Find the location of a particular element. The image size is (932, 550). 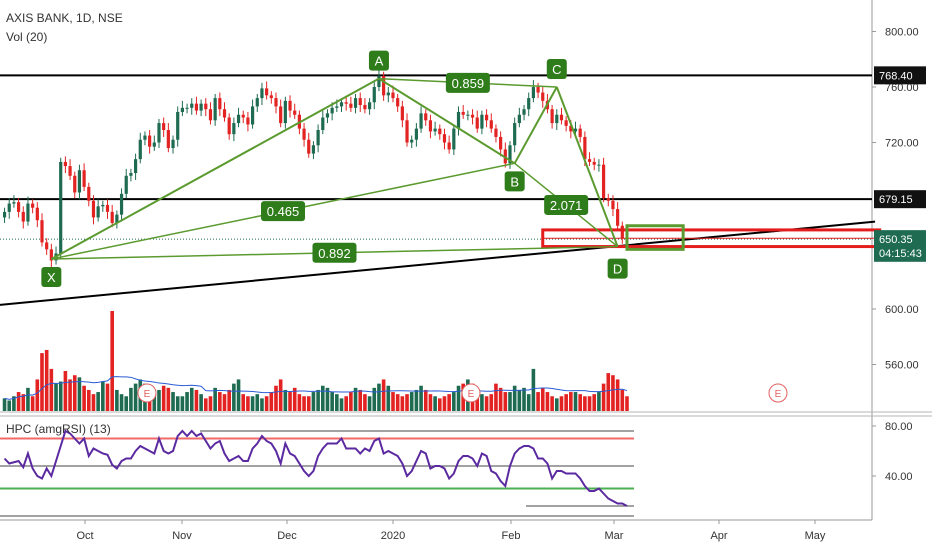

time-tick-label: Feb is located at coordinates (511, 536).